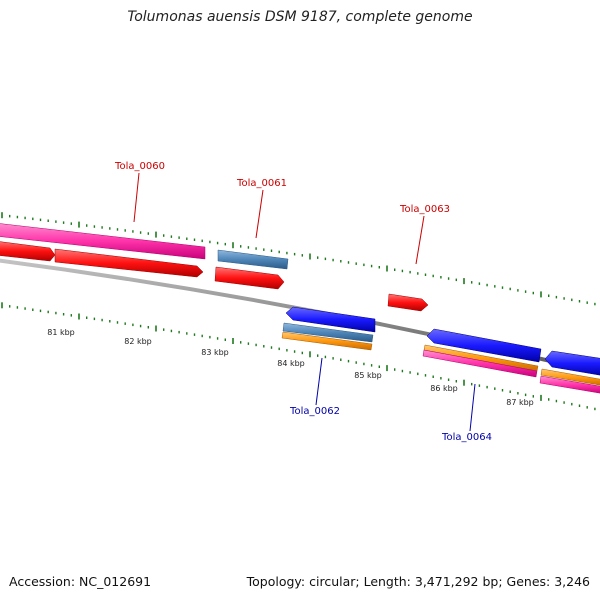  I want to click on scale-label: 84 kbp, so click(291, 363).